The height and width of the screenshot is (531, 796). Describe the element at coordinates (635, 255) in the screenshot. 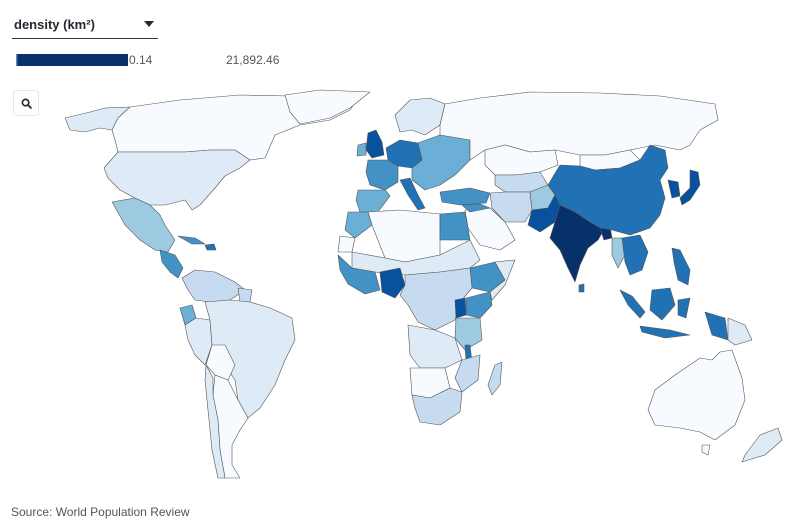

I see `region-indochina` at that location.